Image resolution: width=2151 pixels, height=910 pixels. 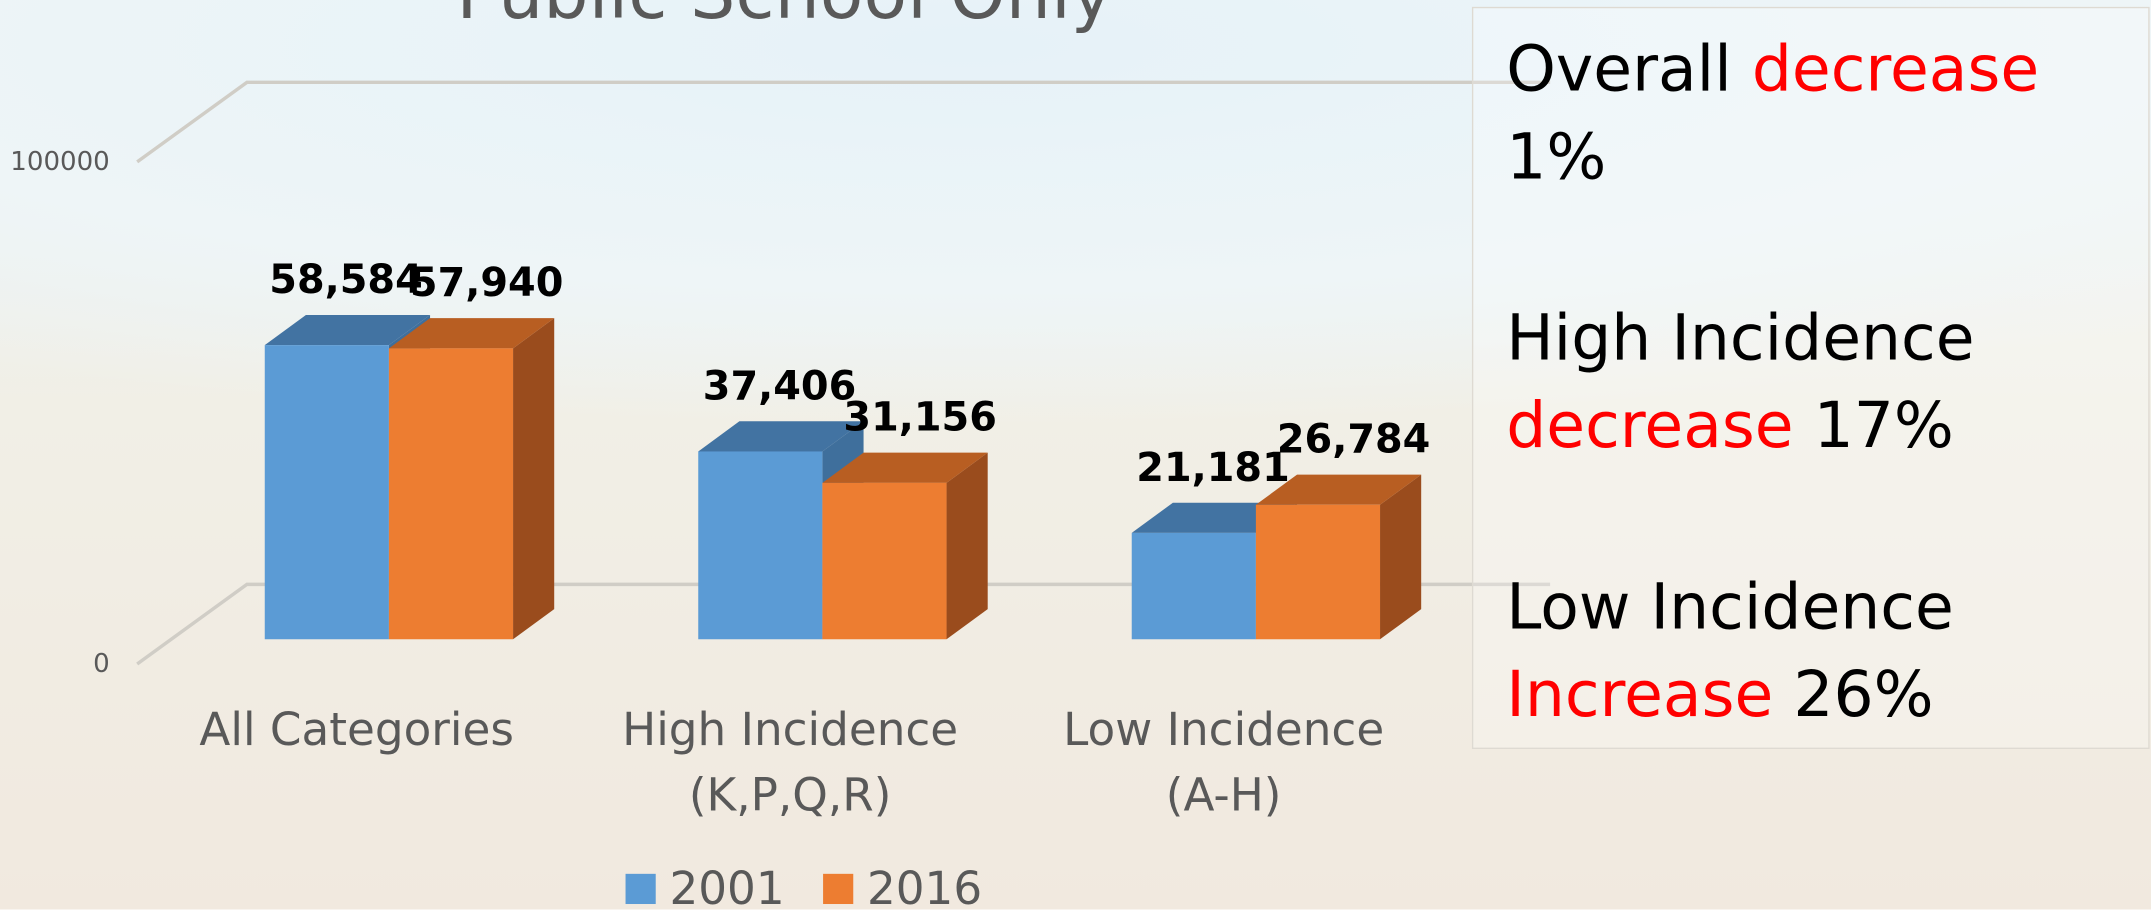 I want to click on annotation: Overall decrease 1%, so click(x=1821, y=113).